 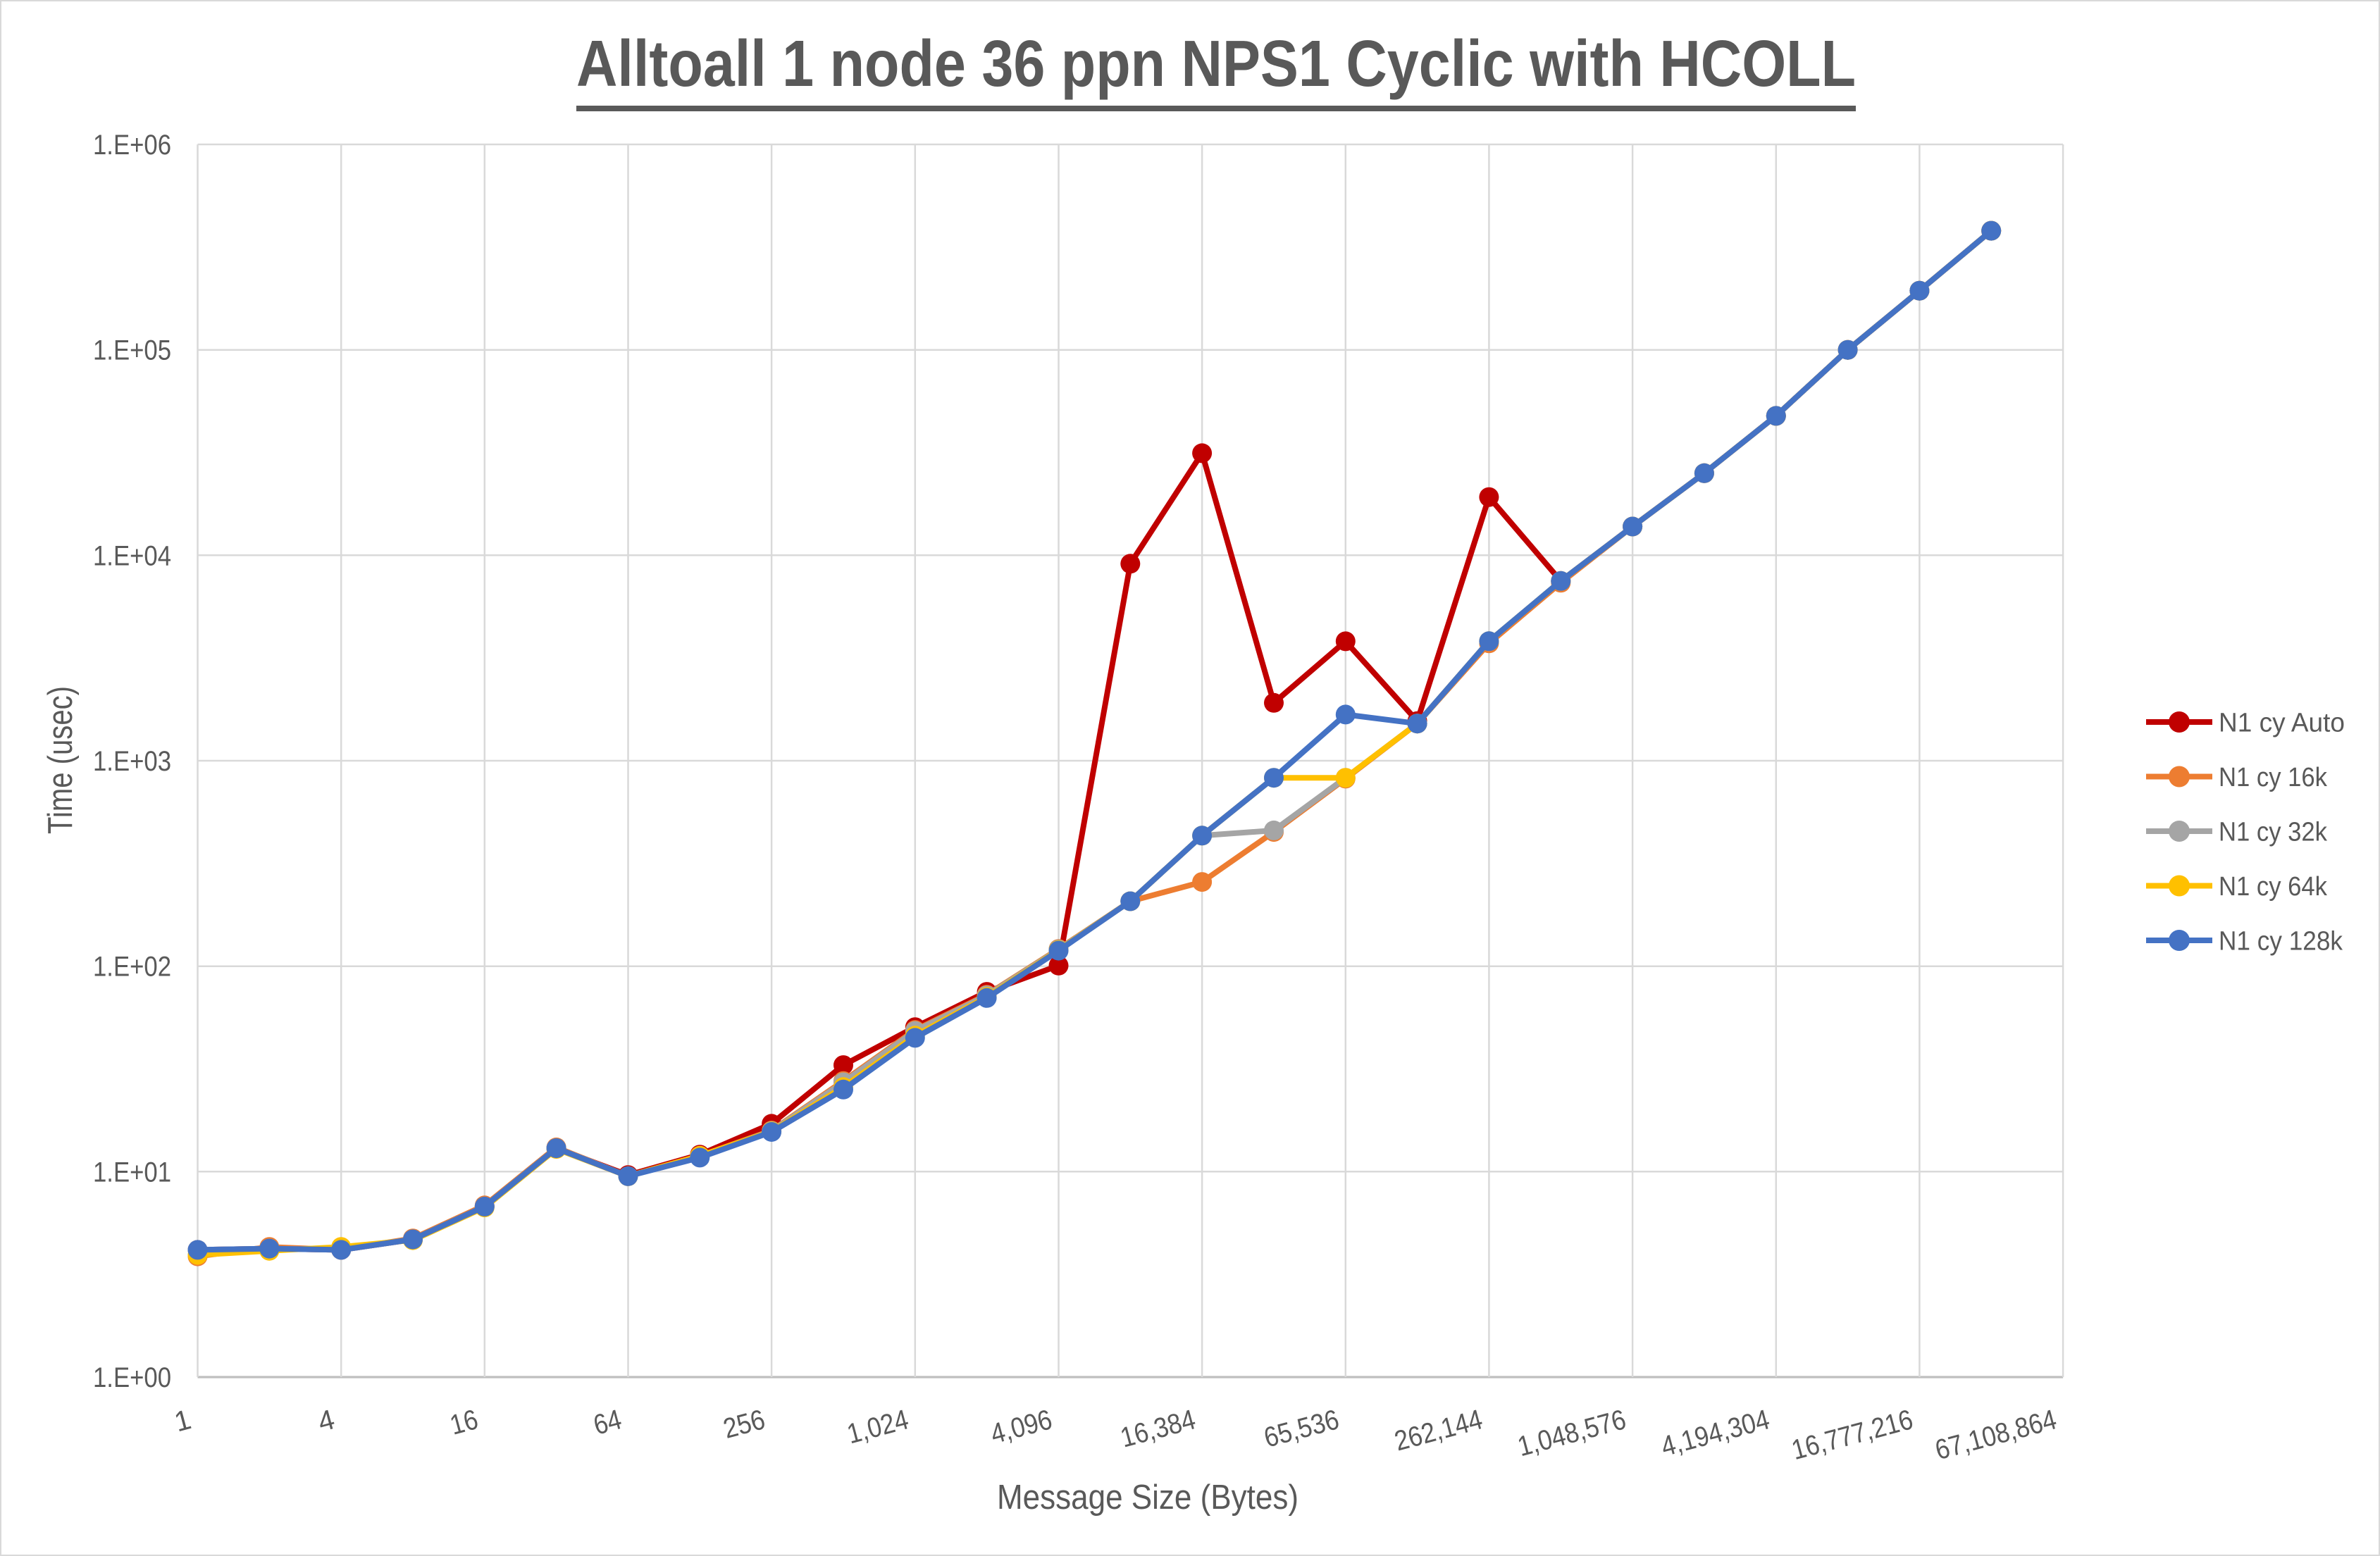 I want to click on svg-text: N1 cy Auto, so click(x=2282, y=723).